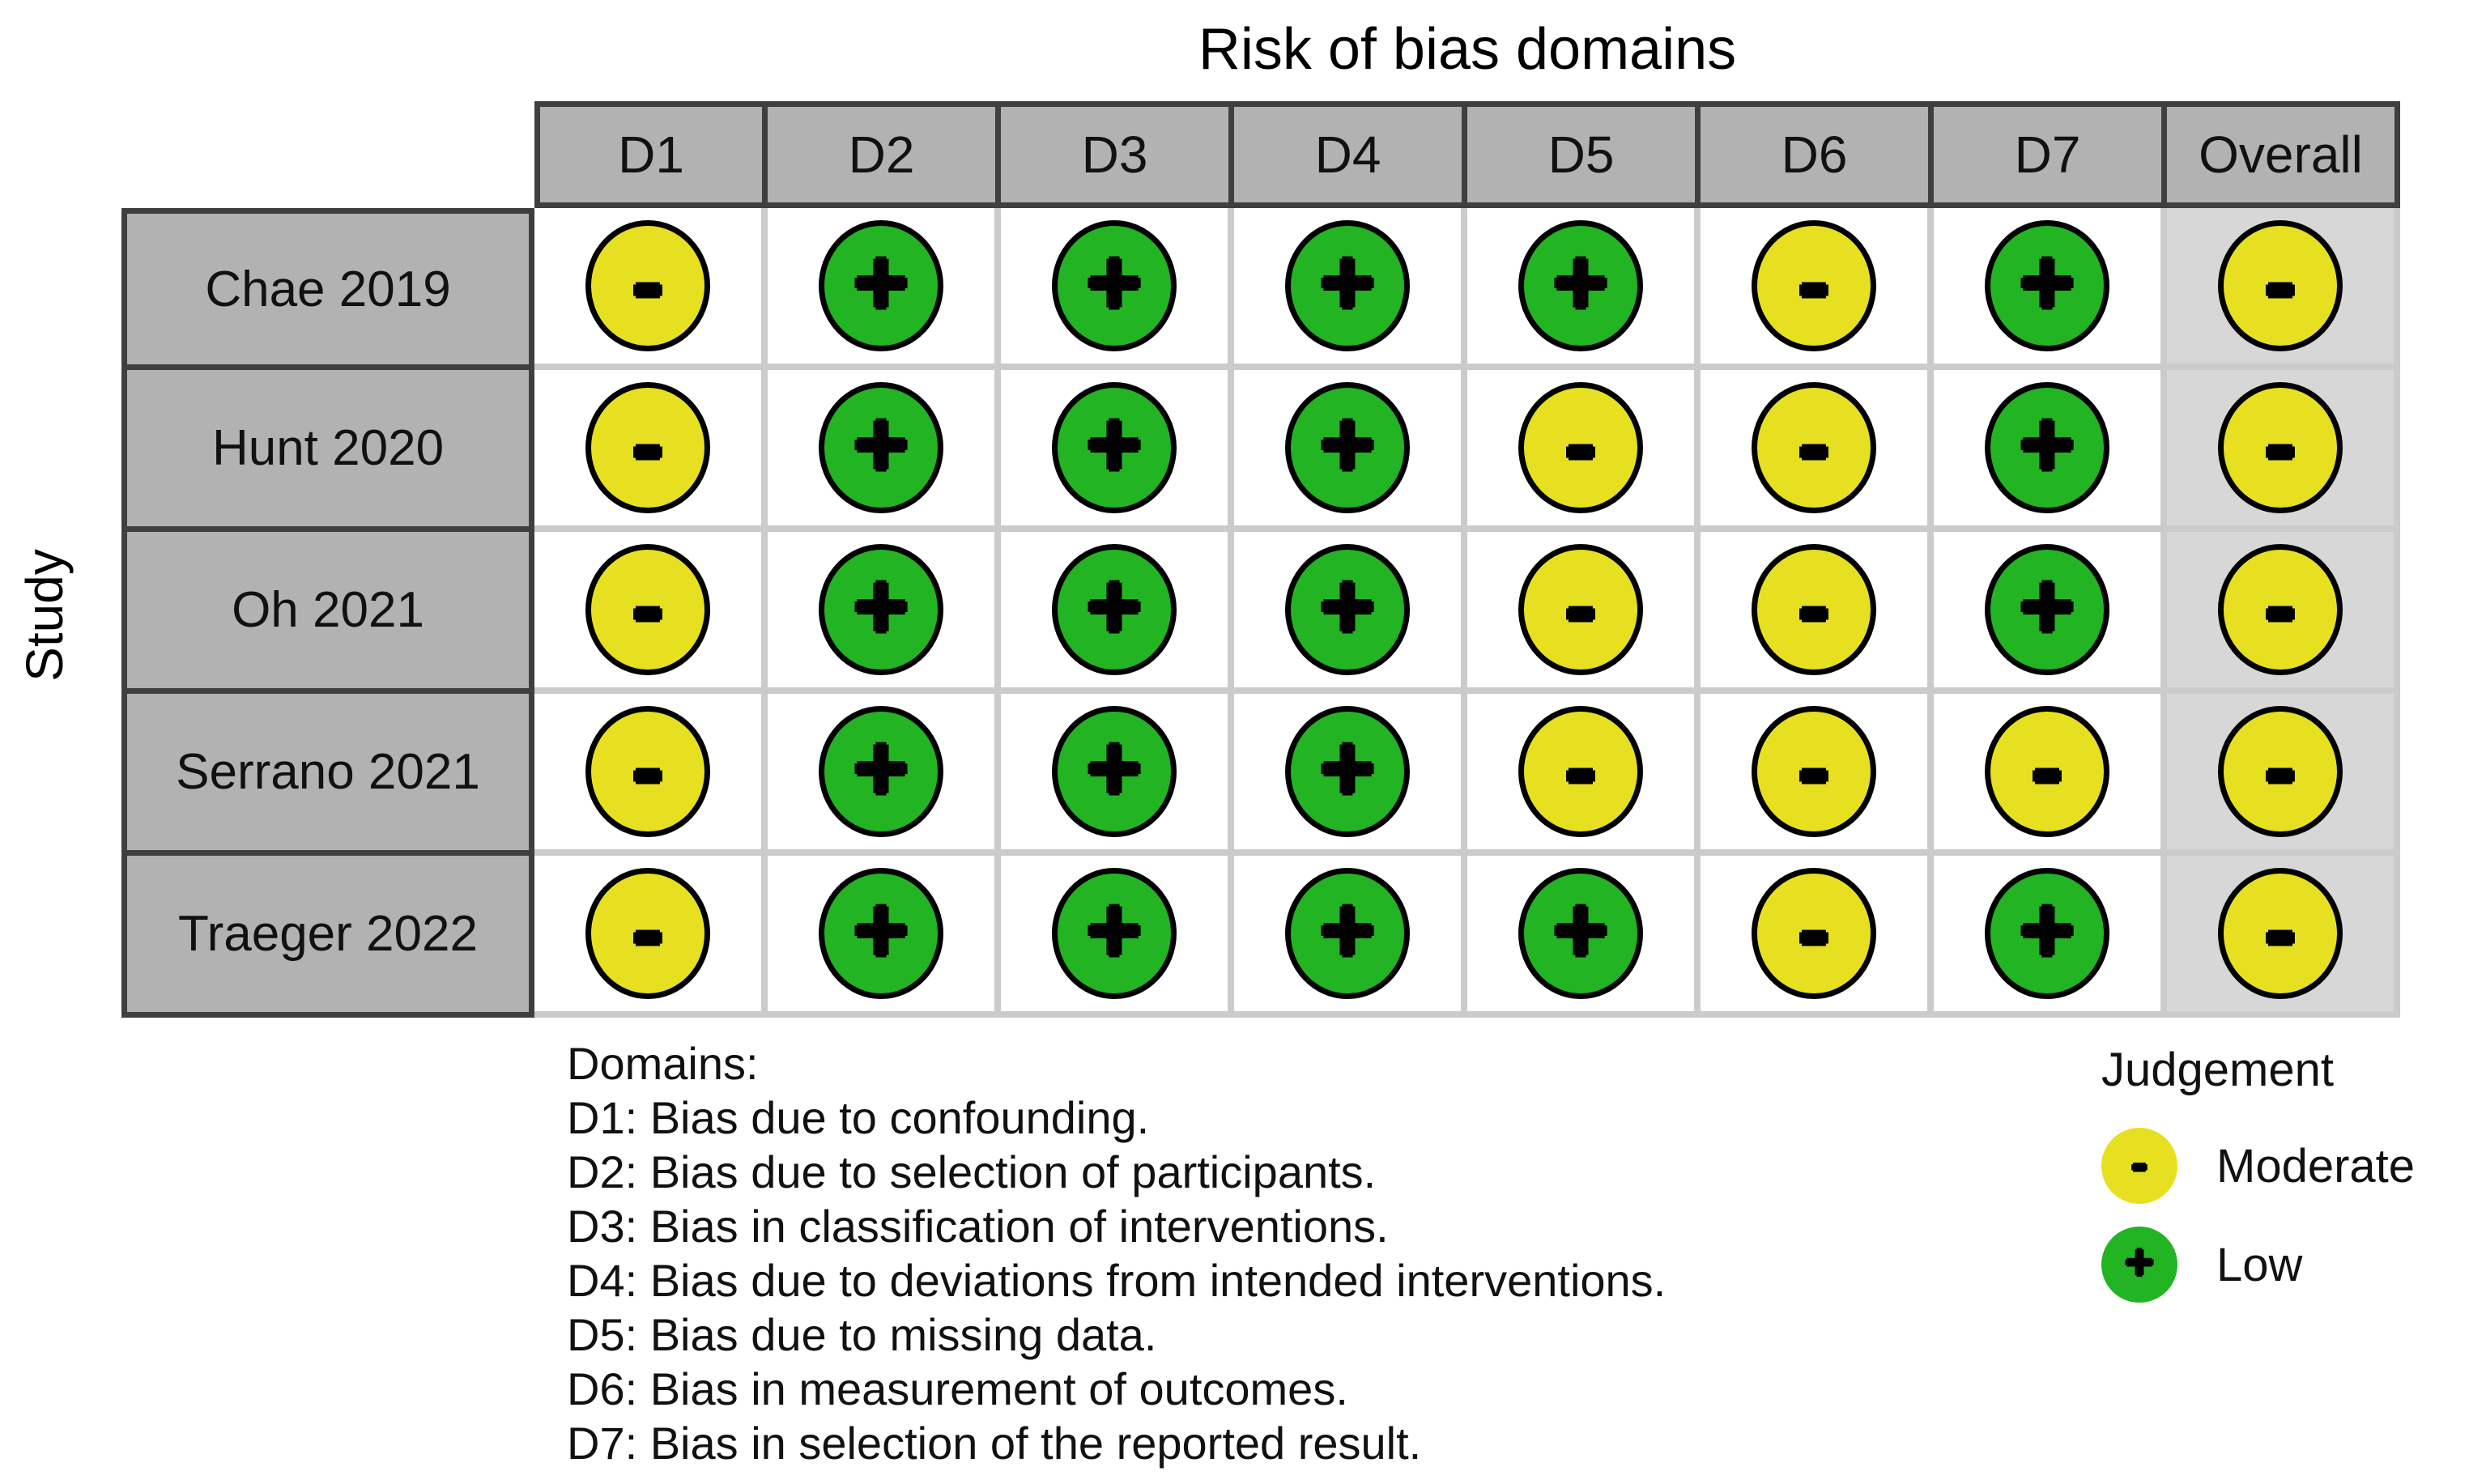  Describe the element at coordinates (1117, 154) in the screenshot. I see `column-header-d3: D3` at that location.